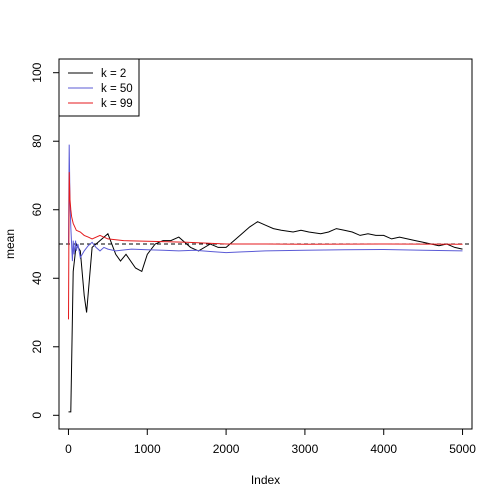  I want to click on x-axis: 0 1000 2000 3000 4000 5000, so click(270, 442).